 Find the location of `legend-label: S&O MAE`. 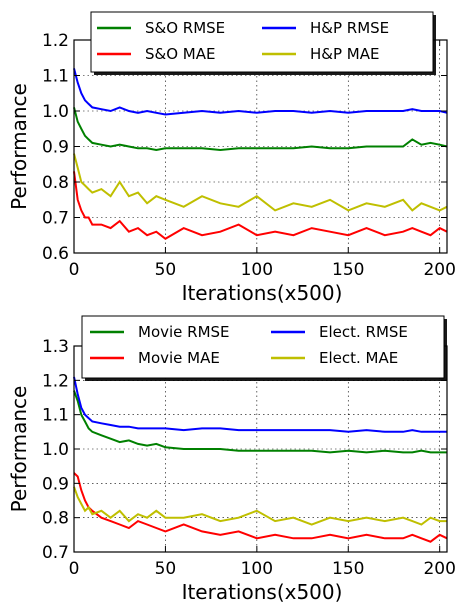

legend-label: S&O MAE is located at coordinates (180, 54).